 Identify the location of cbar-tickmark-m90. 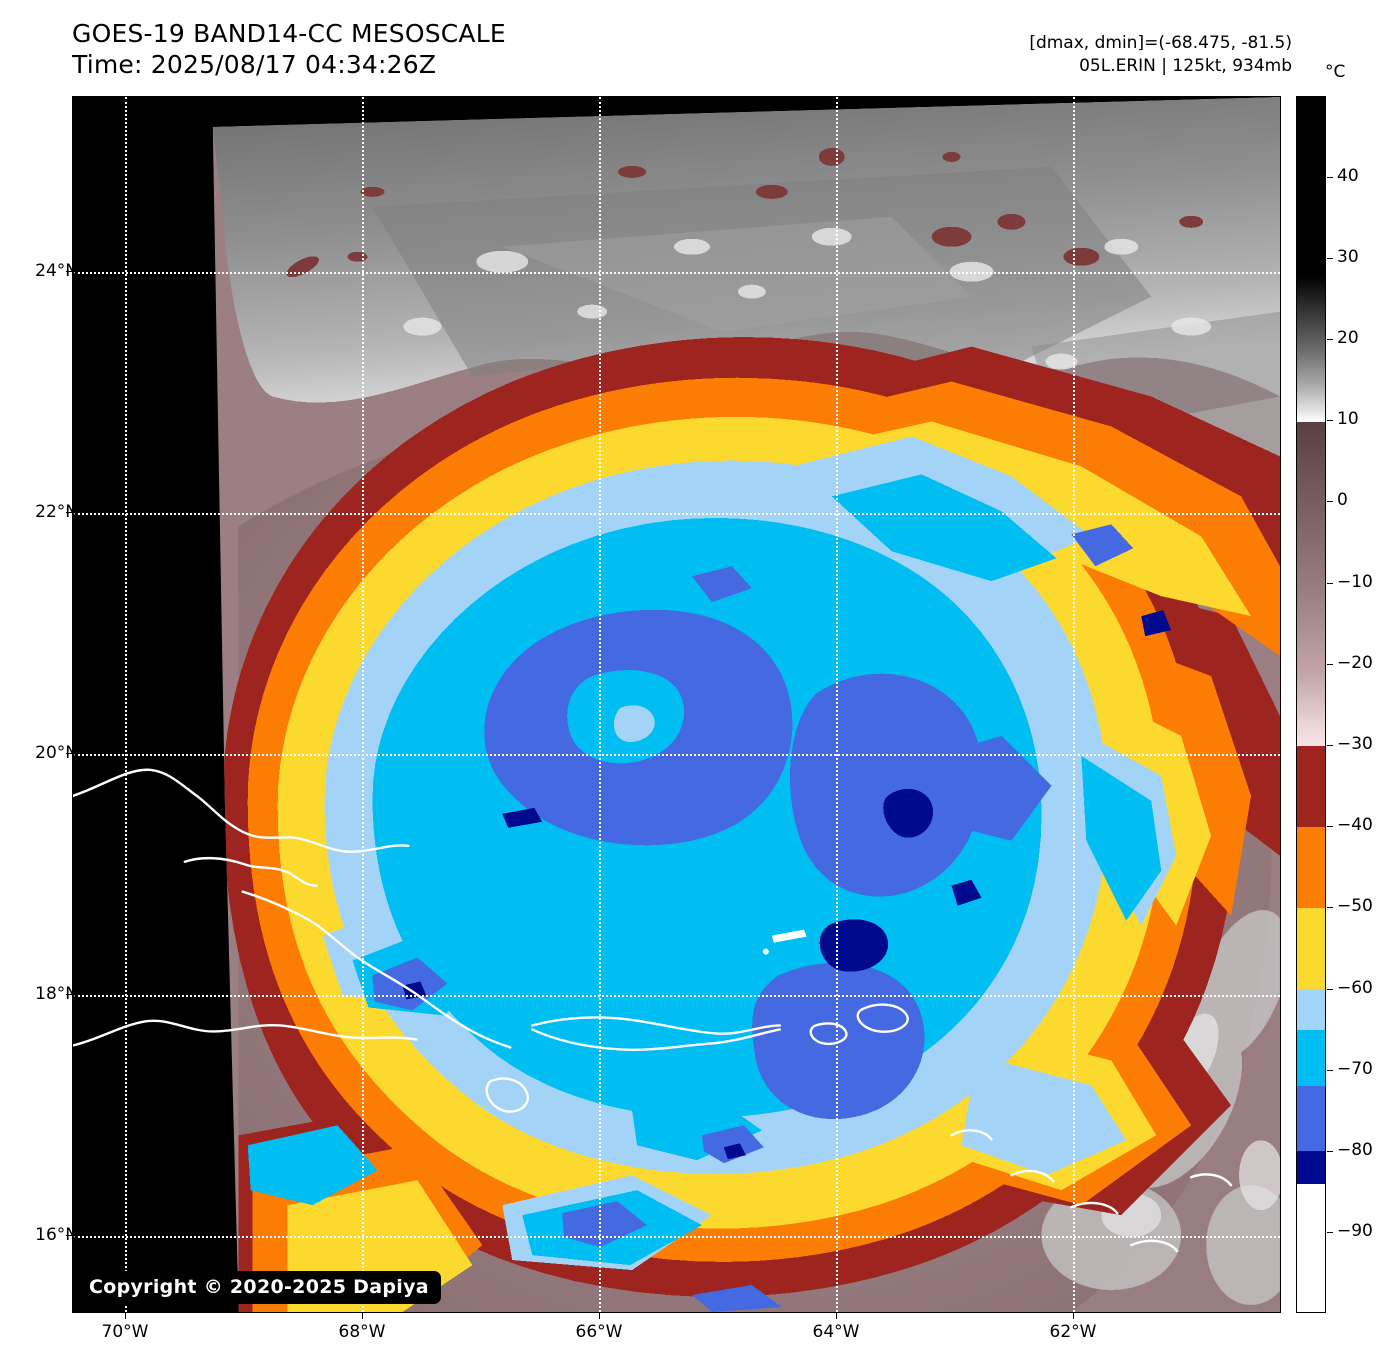
(1330, 1232).